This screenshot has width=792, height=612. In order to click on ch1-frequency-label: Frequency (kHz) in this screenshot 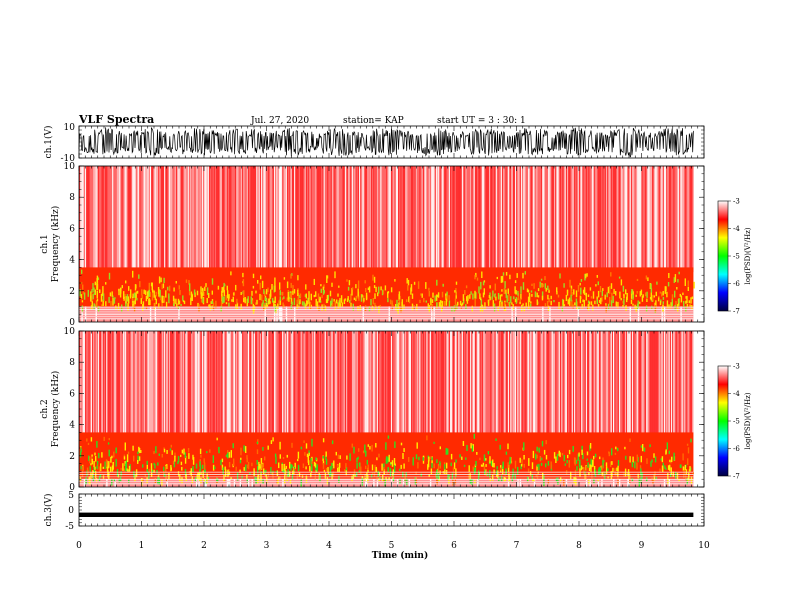, I will do `click(55, 244)`.